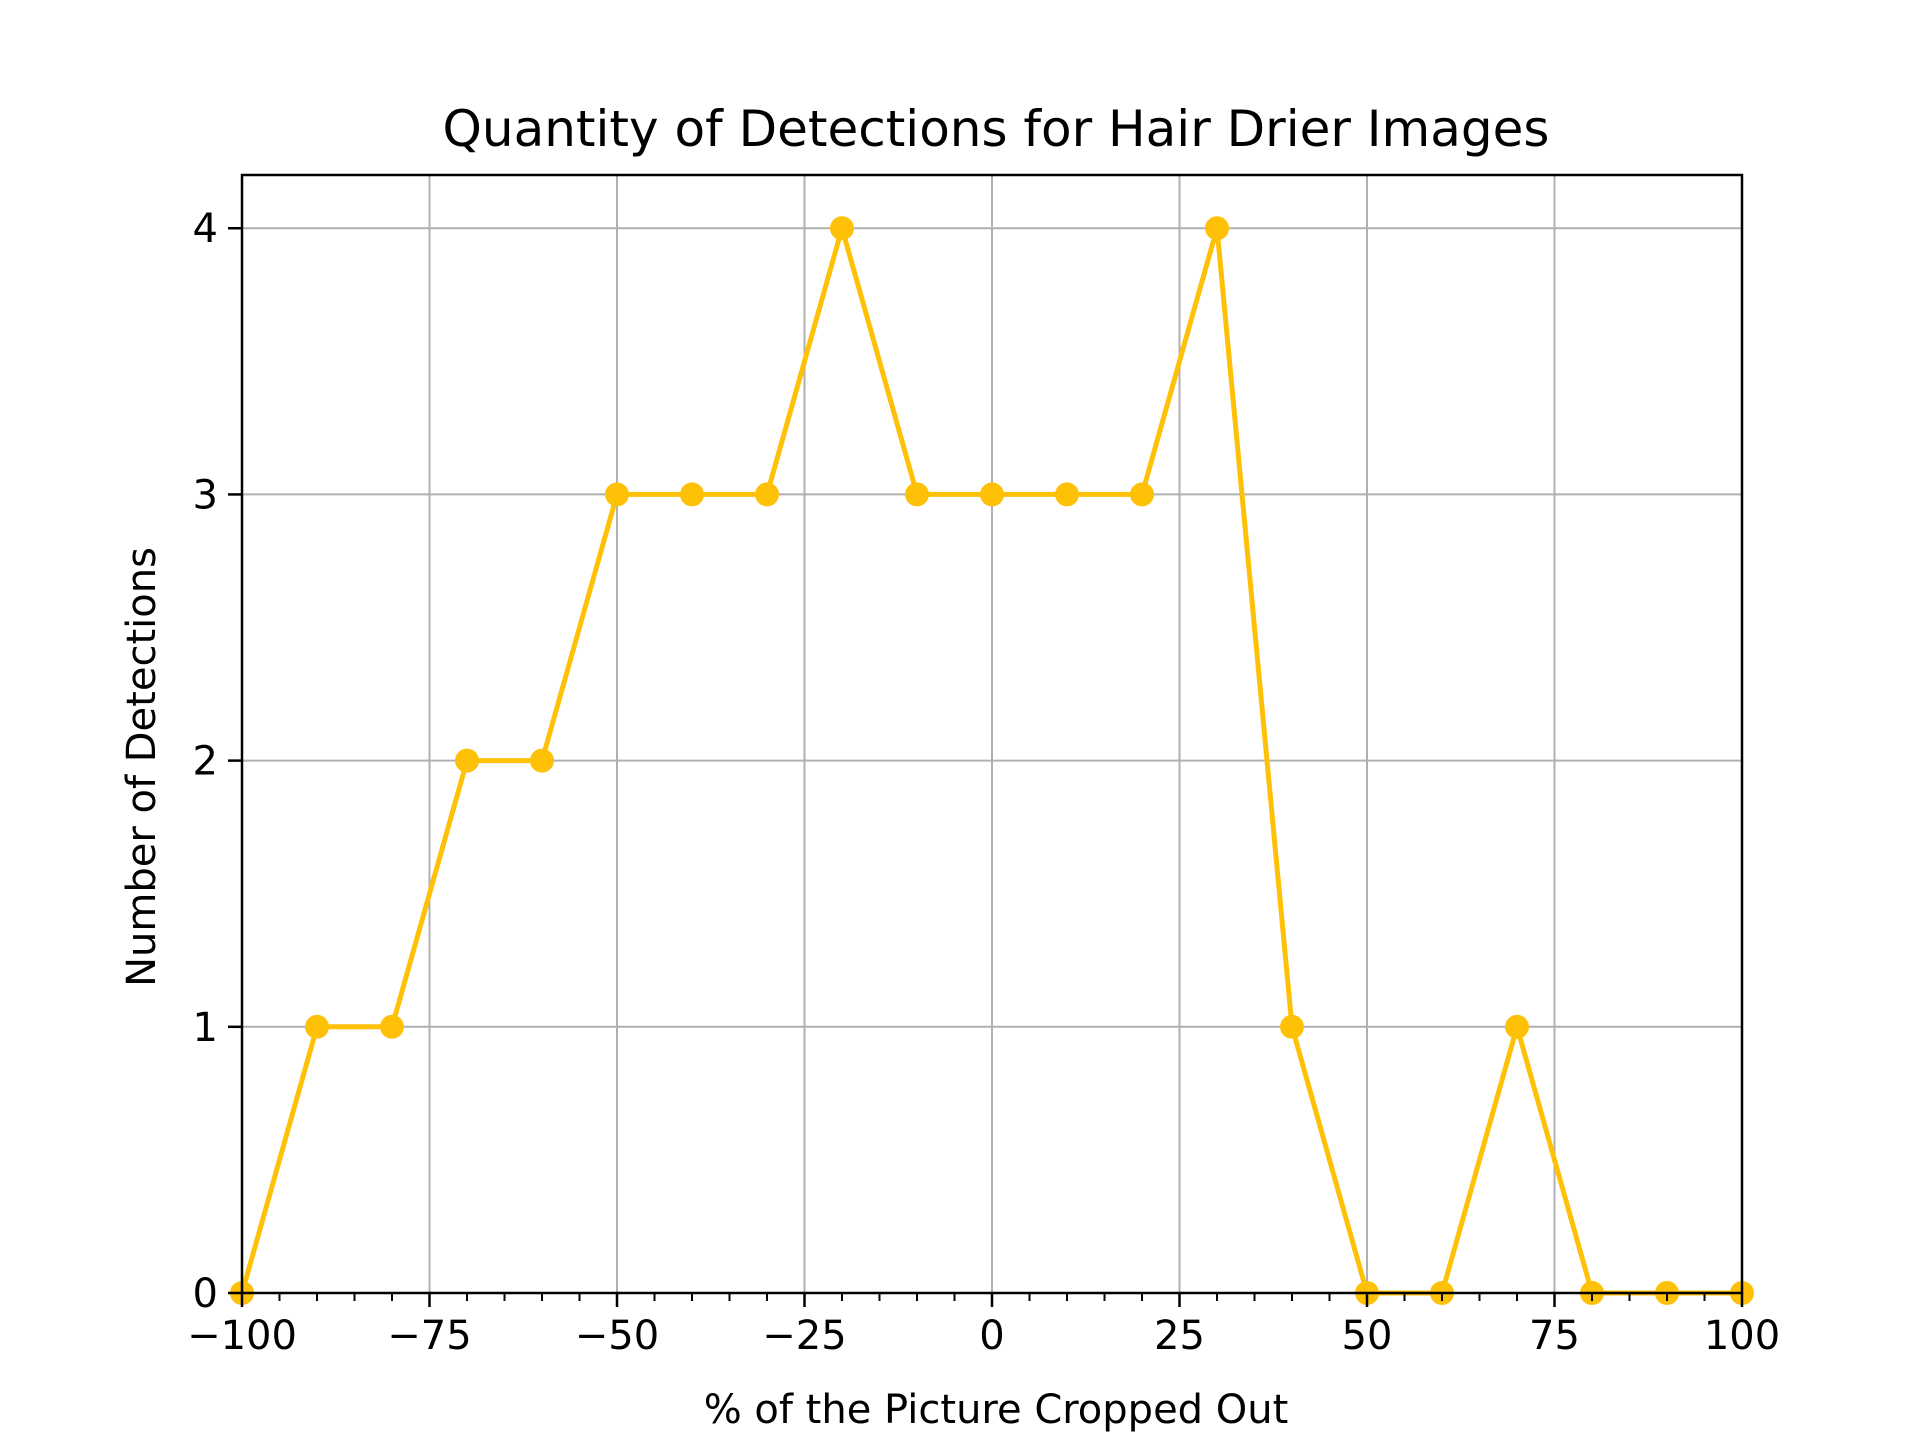  I want to click on y-tick-label: 4, so click(205, 229).